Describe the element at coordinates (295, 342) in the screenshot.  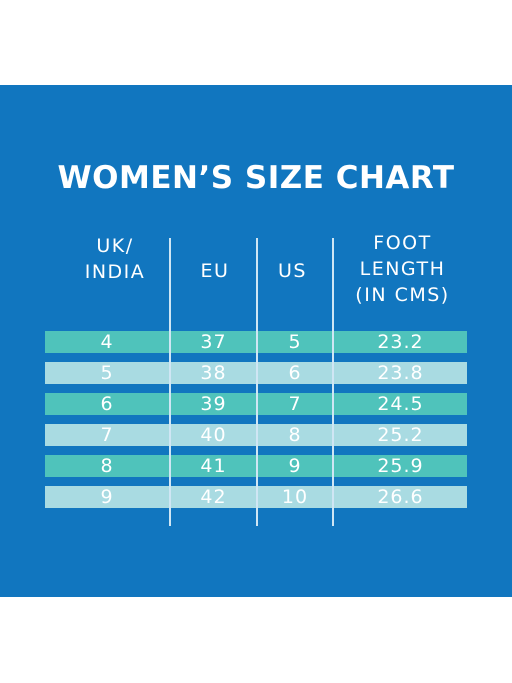
I see `cell-us: 5` at that location.